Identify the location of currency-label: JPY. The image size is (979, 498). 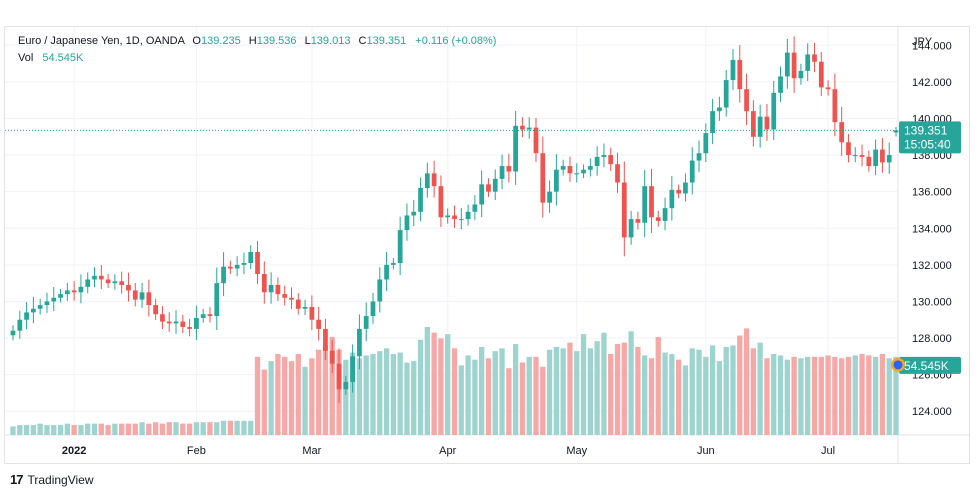
(922, 42).